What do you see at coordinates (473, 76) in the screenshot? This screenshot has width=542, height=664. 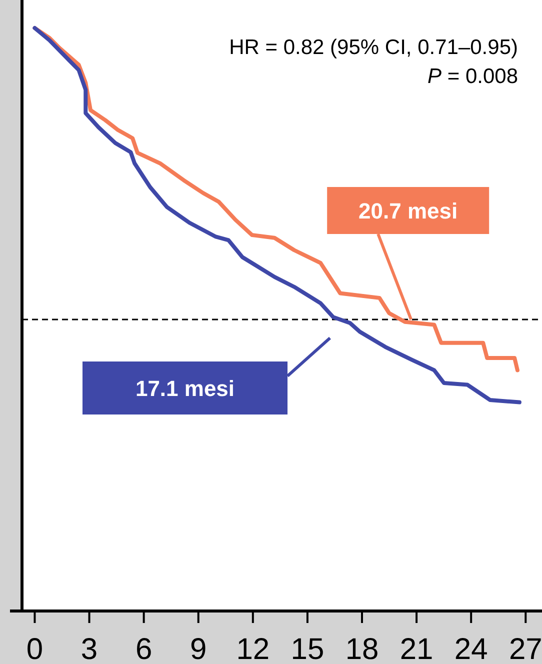 I see `annotation: P = 0.008` at bounding box center [473, 76].